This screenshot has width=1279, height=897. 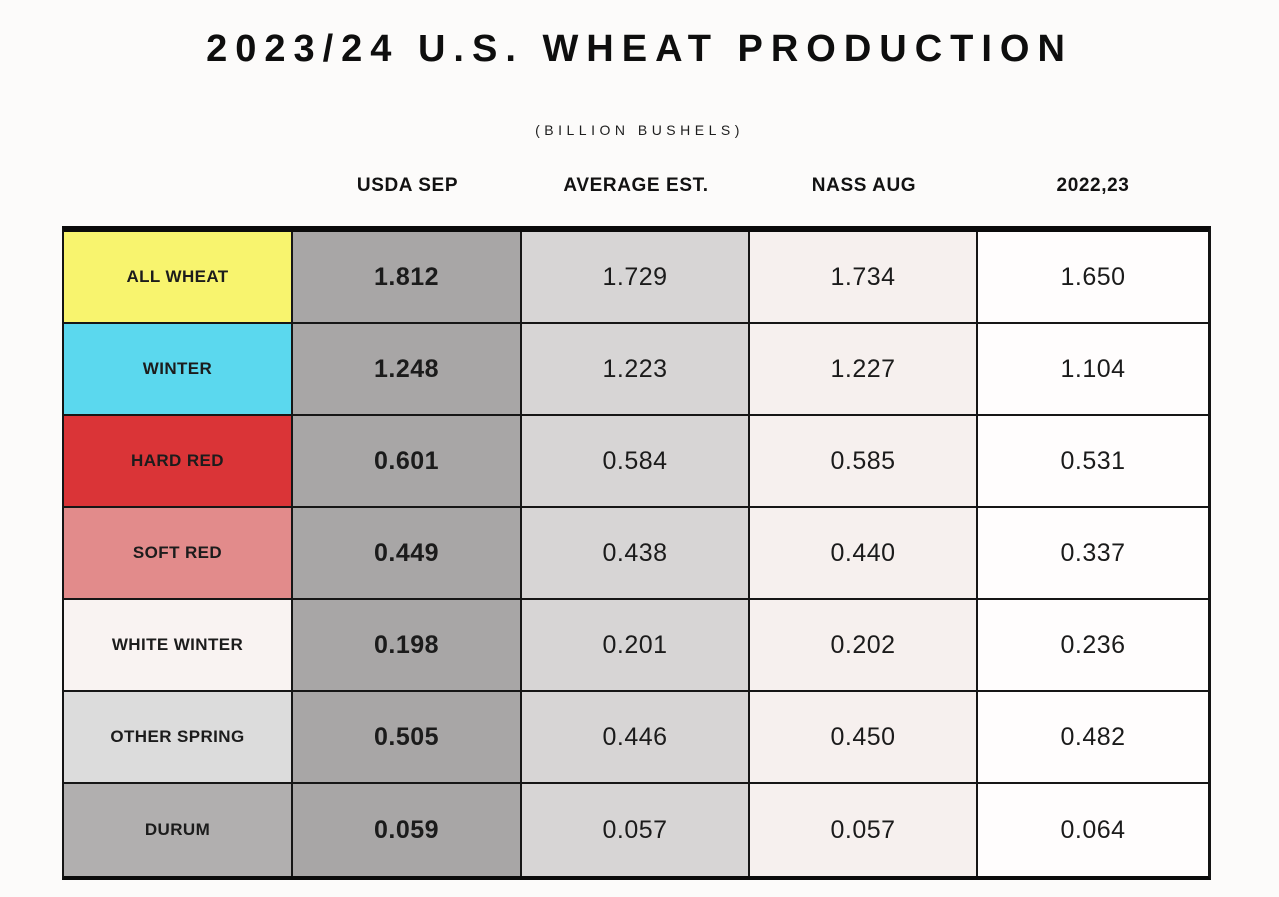 What do you see at coordinates (407, 462) in the screenshot?
I see `value-cell: 0.601` at bounding box center [407, 462].